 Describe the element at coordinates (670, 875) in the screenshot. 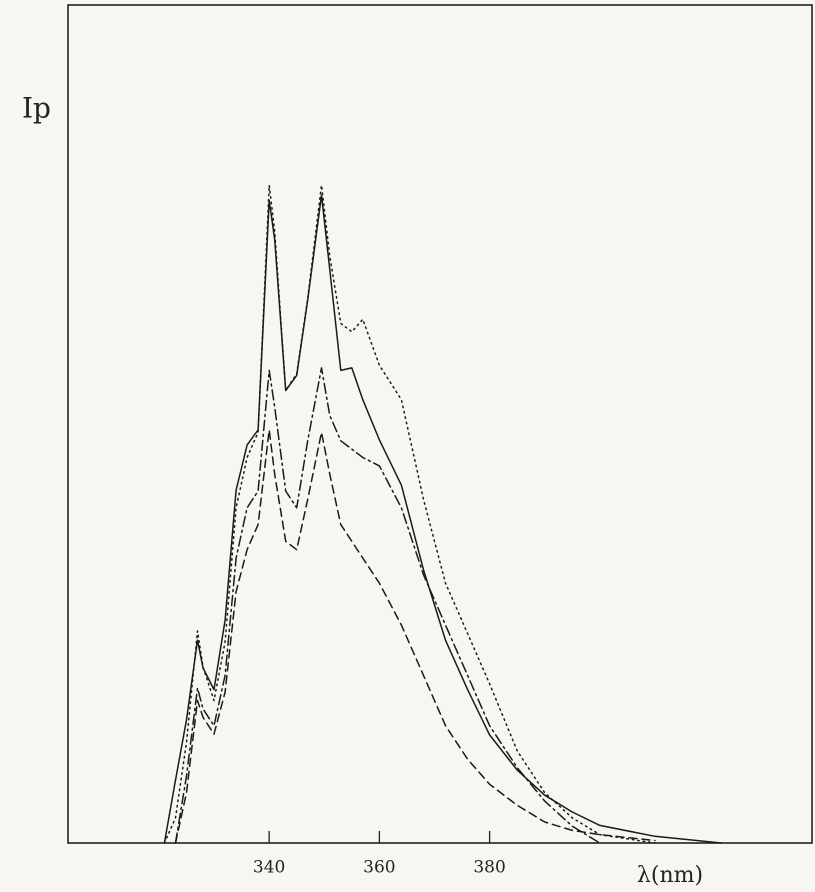

I see `x-axis-label: λ(nm)` at that location.